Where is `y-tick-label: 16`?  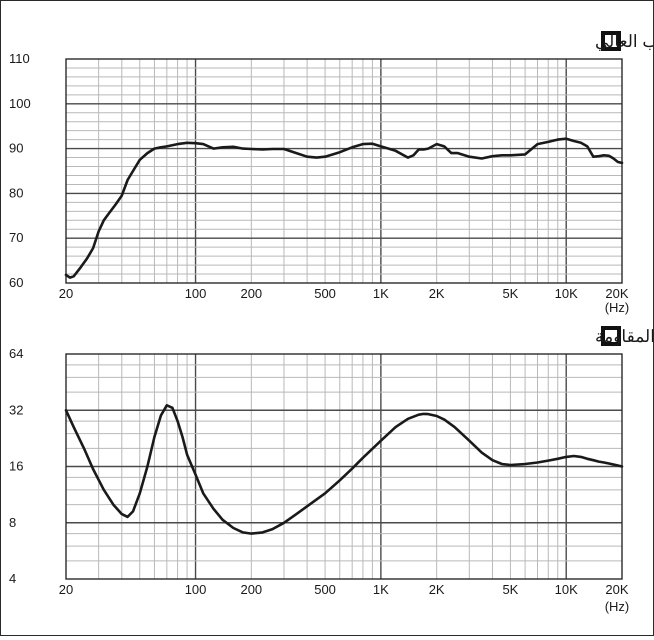
y-tick-label: 16 is located at coordinates (16, 466).